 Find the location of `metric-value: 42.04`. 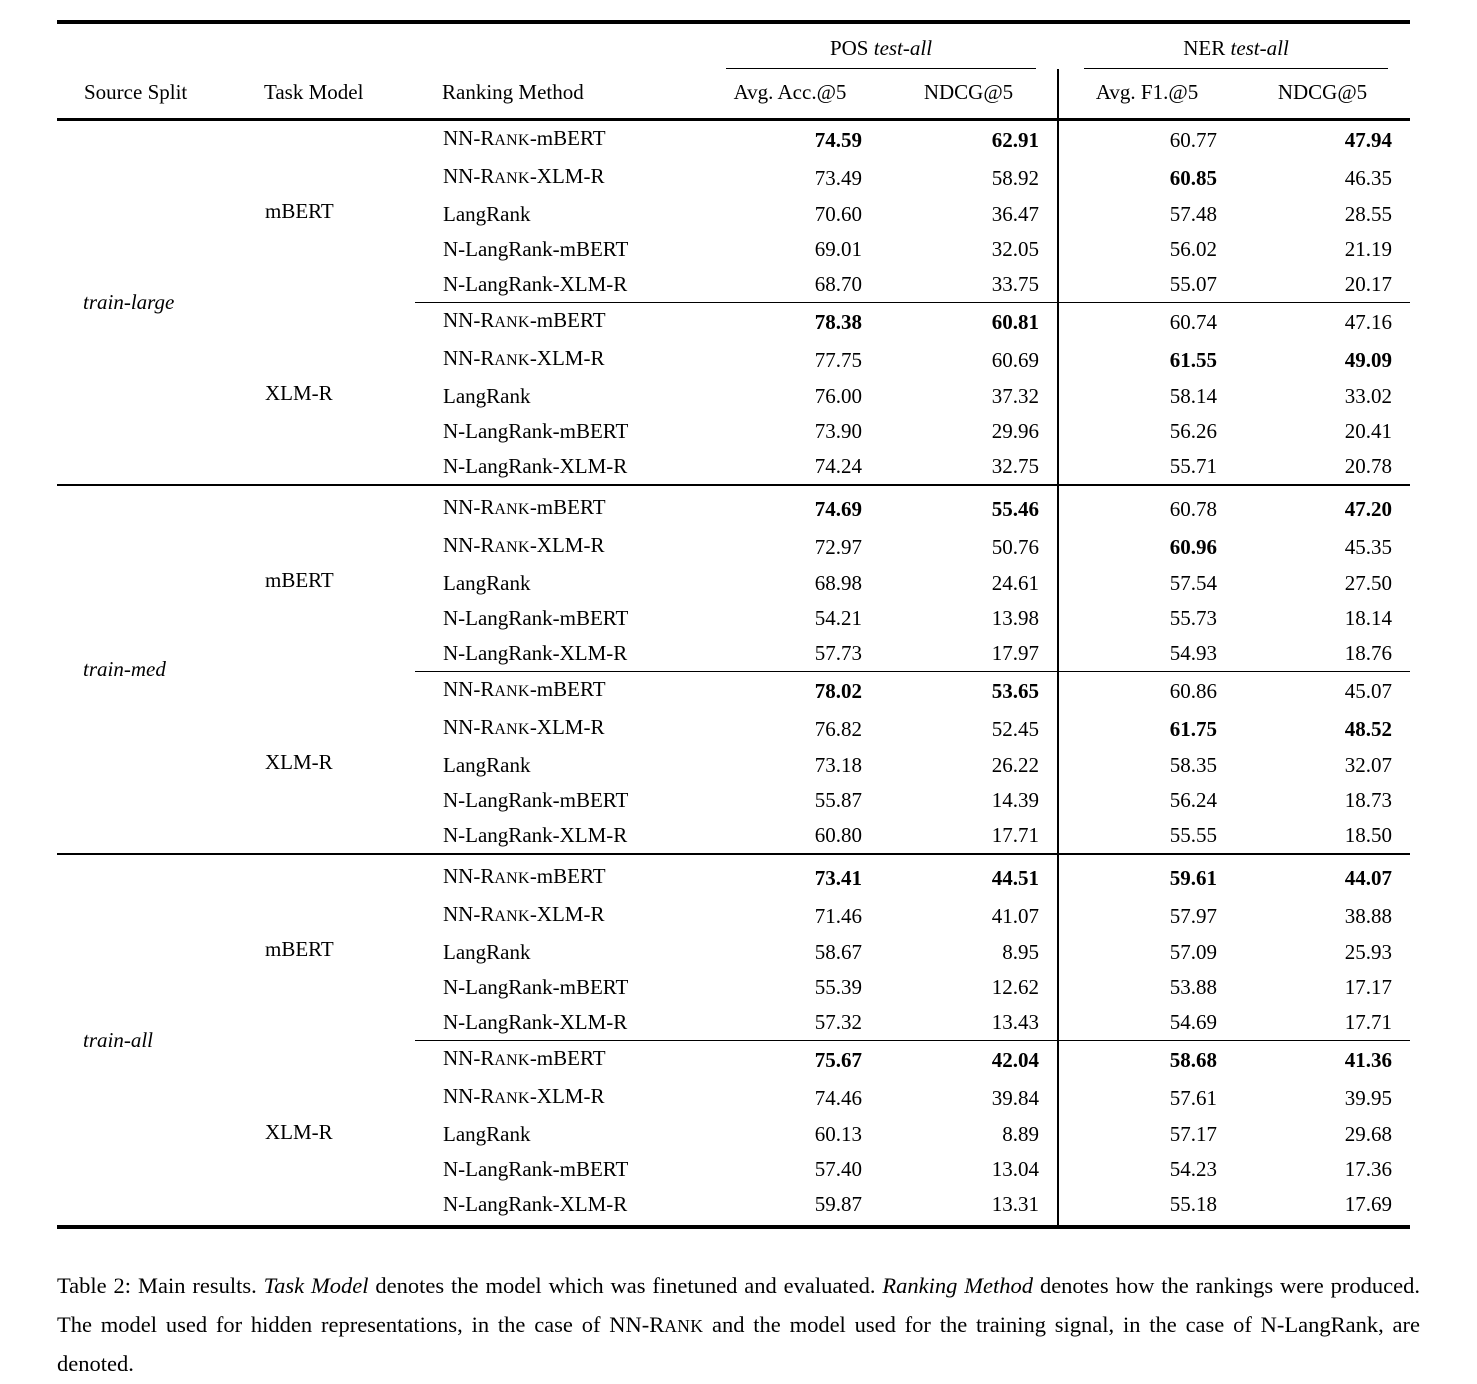

metric-value: 42.04 is located at coordinates (970, 1059).